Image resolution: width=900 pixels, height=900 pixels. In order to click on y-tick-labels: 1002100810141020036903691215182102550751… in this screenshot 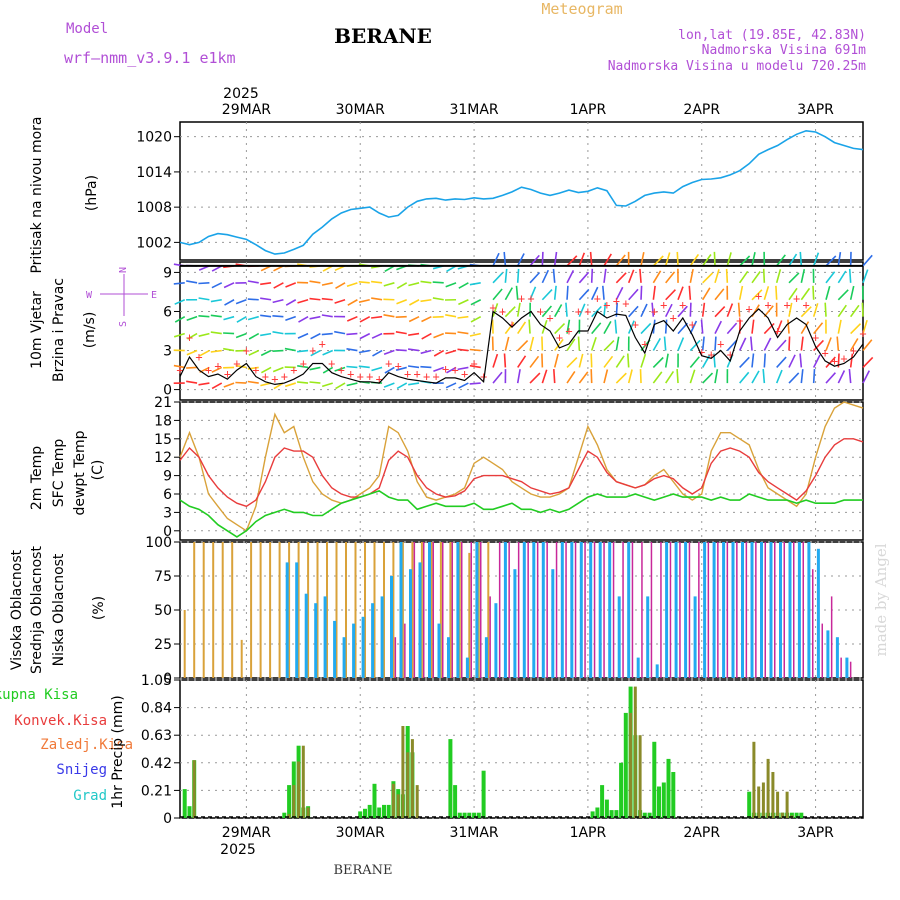, I will do `click(154, 478)`.